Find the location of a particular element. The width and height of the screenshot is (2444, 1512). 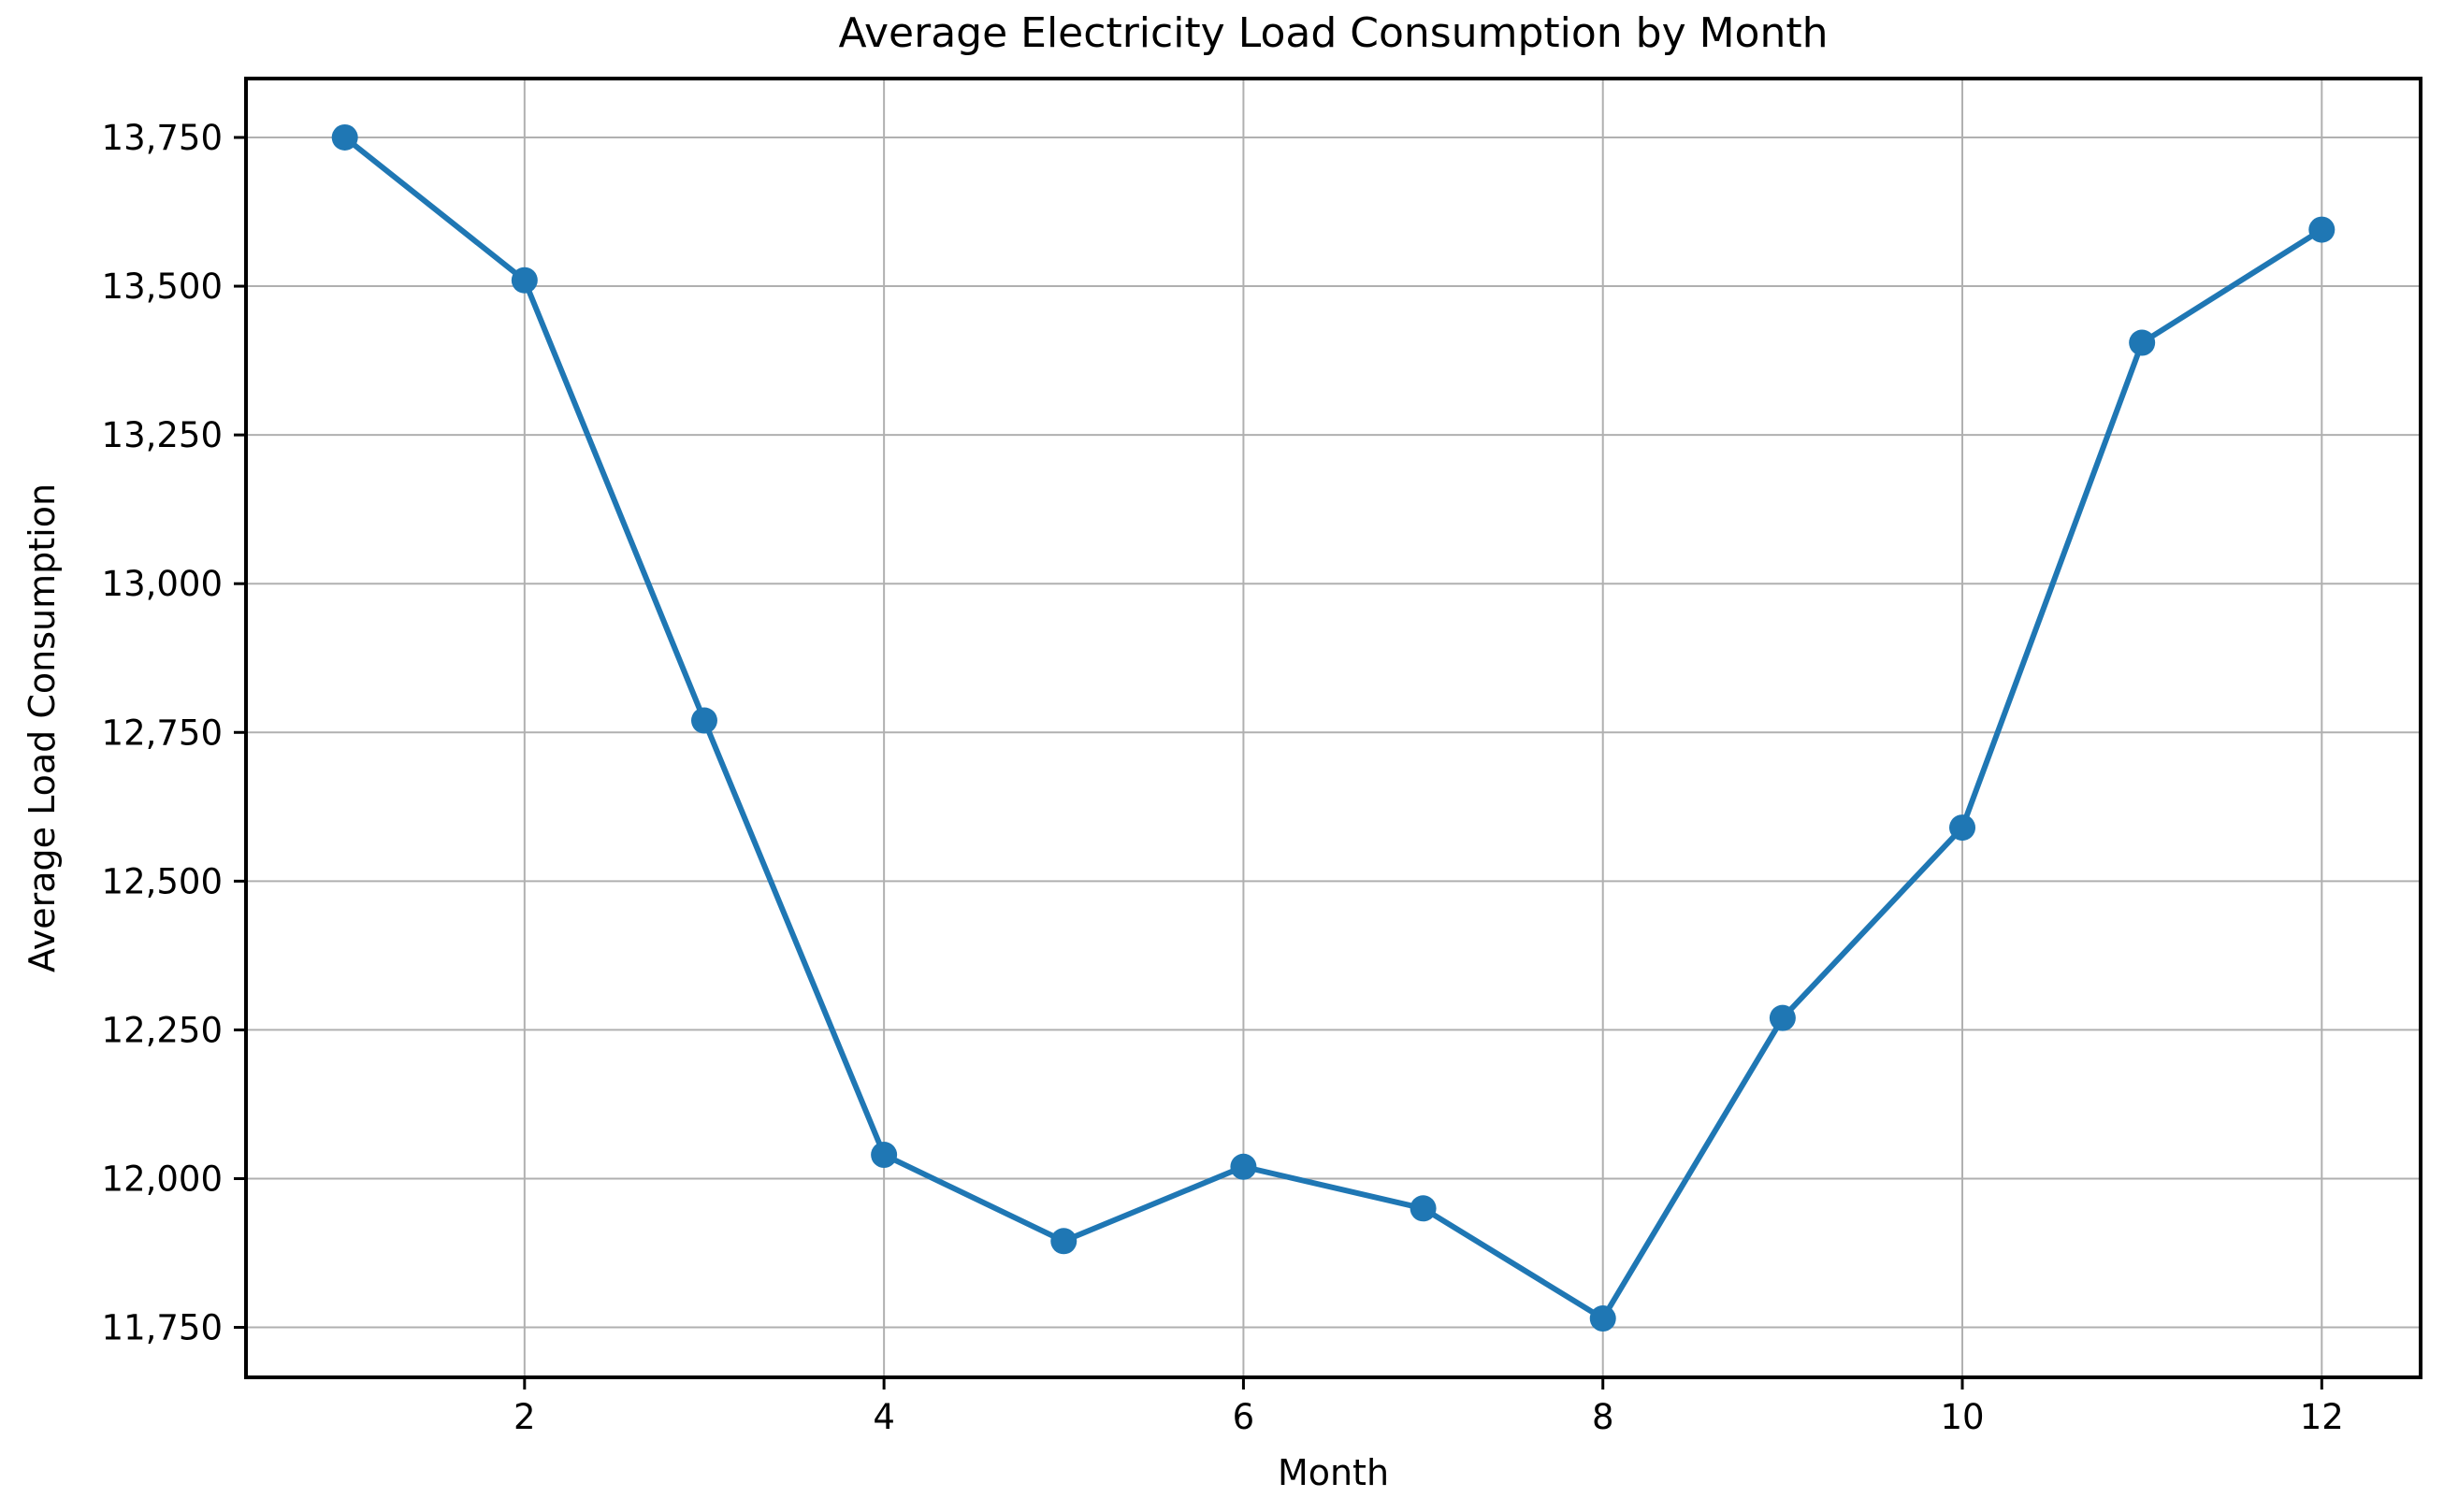

y-tick-label: 12,500 is located at coordinates (162, 881).